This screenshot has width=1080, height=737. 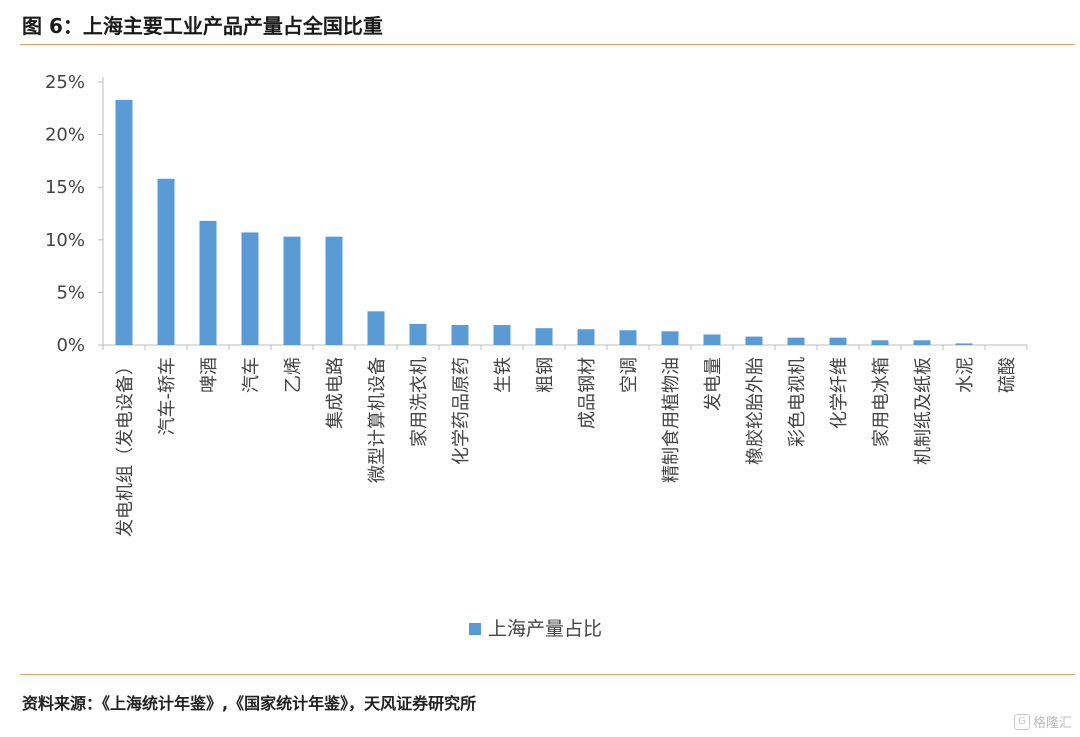 I want to click on watermark: G 格隆汇, so click(x=1042, y=721).